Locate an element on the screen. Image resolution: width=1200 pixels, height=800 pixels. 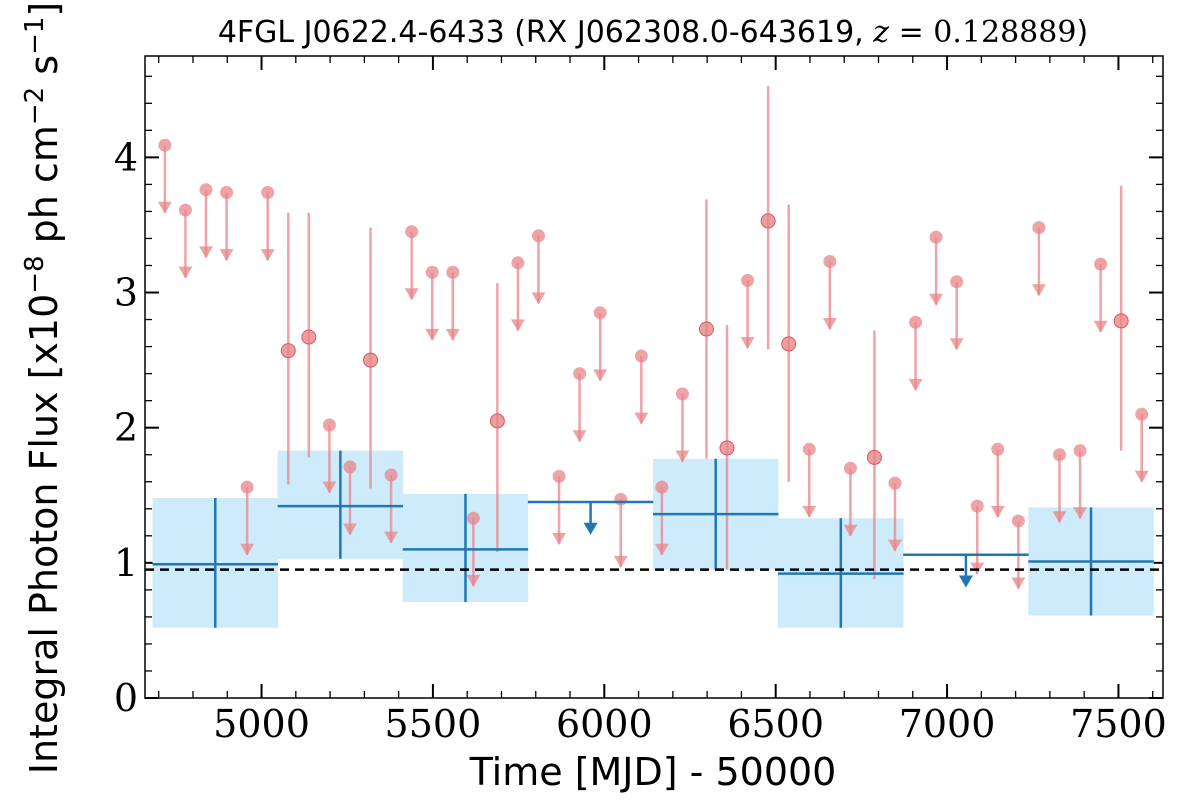
x-tick-label: 5500 is located at coordinates (433, 724).